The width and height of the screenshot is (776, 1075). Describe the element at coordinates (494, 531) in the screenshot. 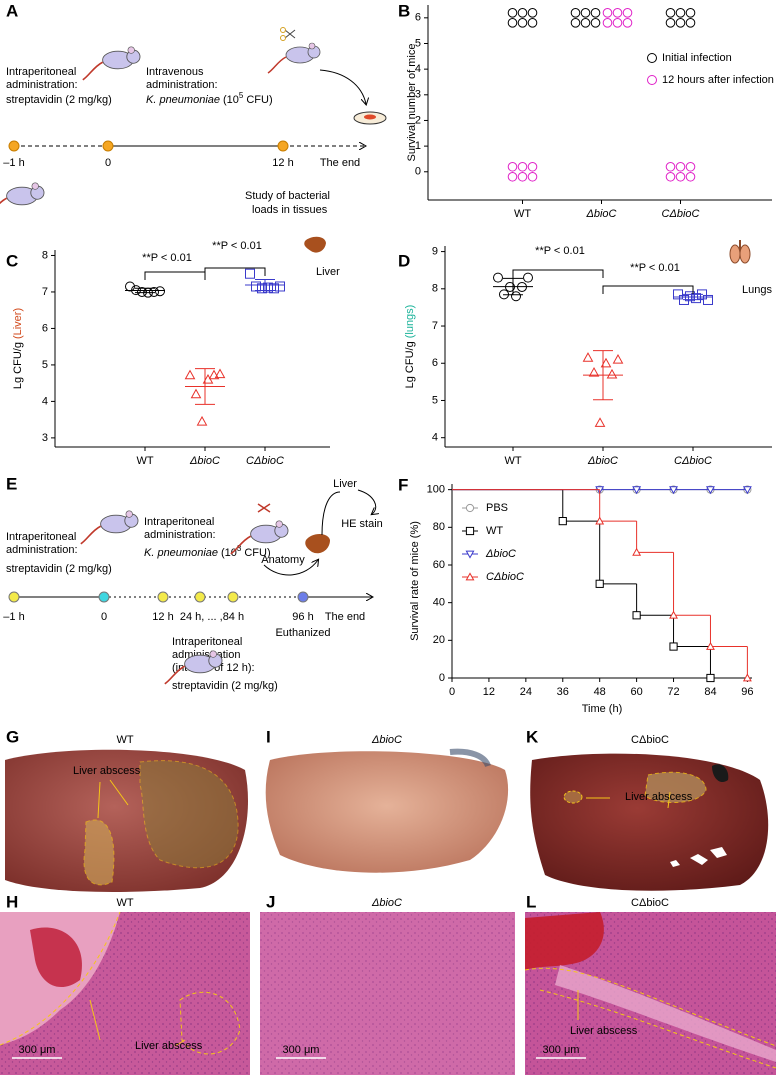

I see `legend-label: WT` at that location.